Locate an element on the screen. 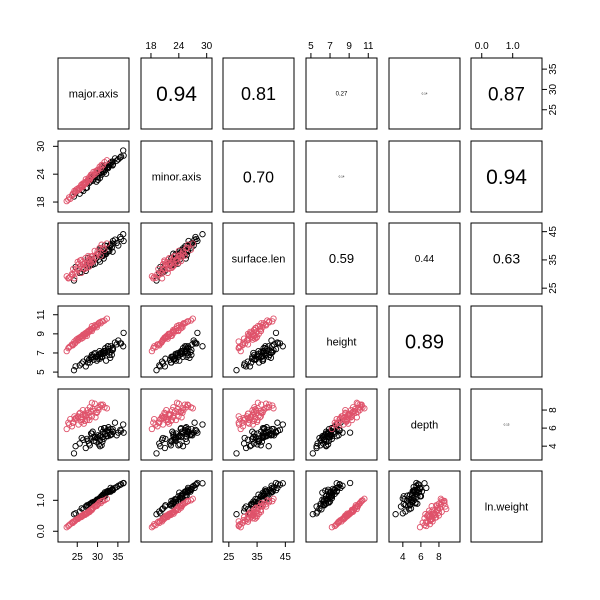 The height and width of the screenshot is (600, 600). variable-label: height is located at coordinates (342, 343).